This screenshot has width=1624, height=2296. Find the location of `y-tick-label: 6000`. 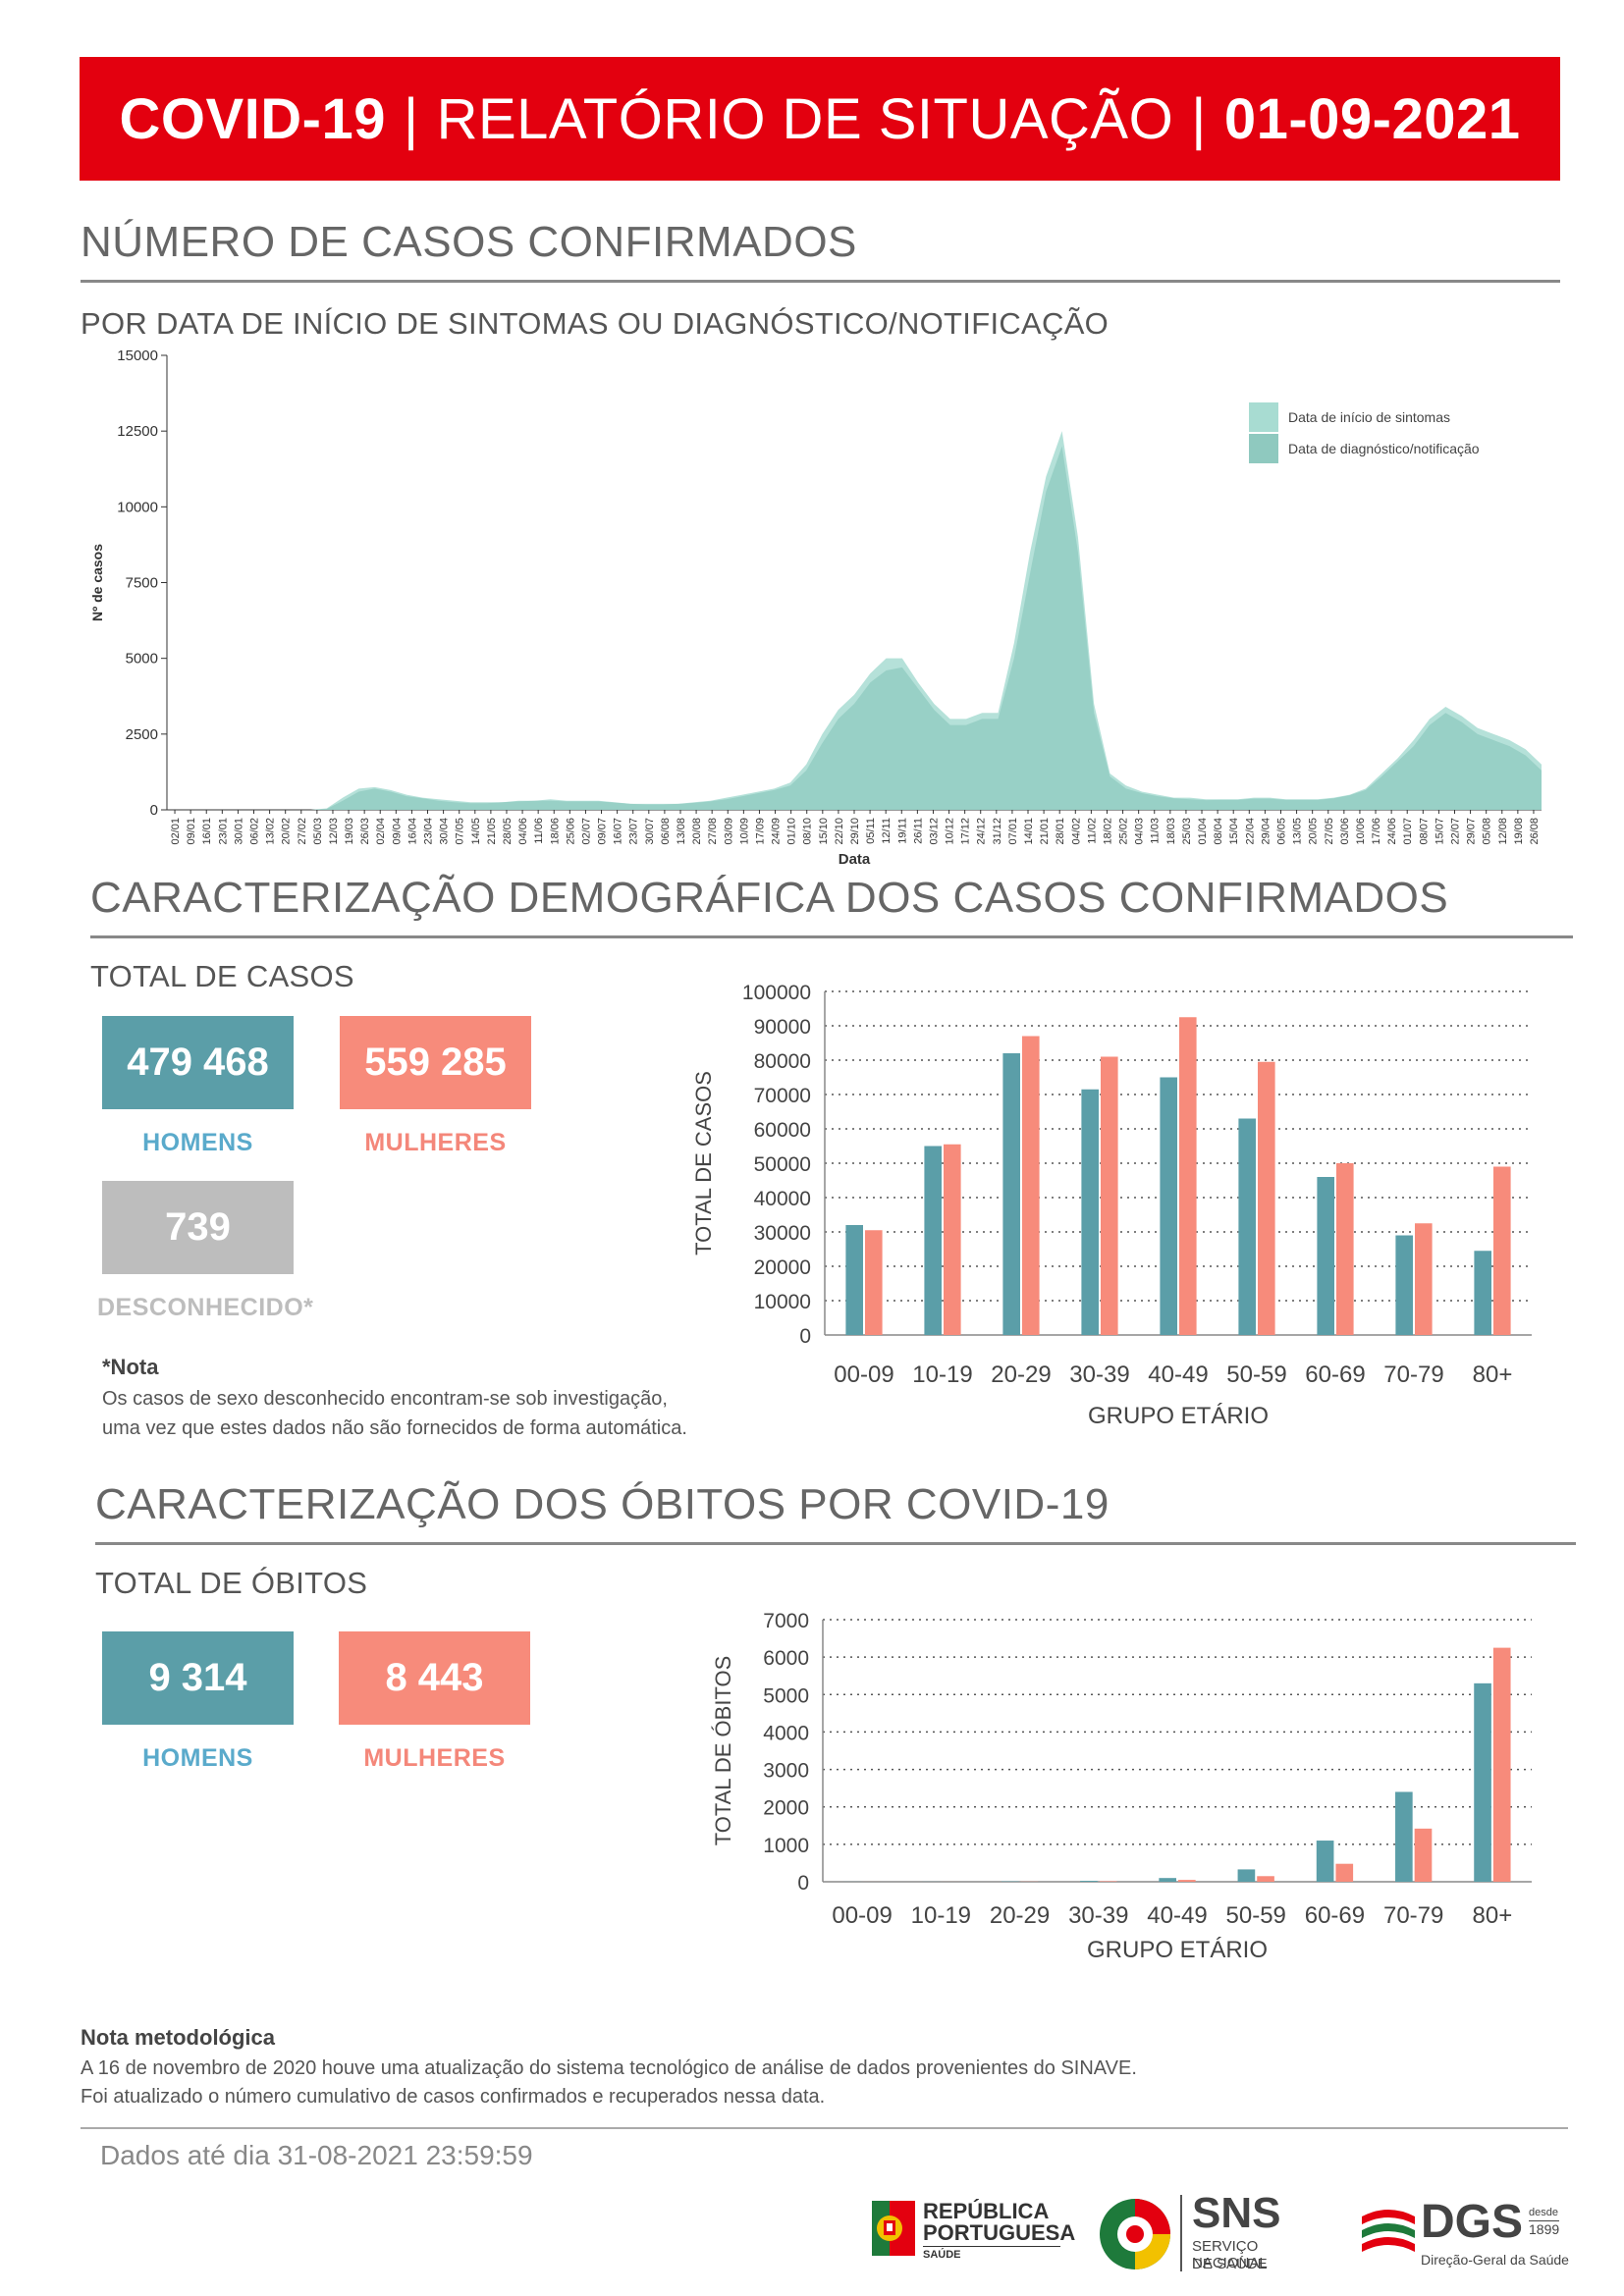

y-tick-label: 6000 is located at coordinates (786, 1658).